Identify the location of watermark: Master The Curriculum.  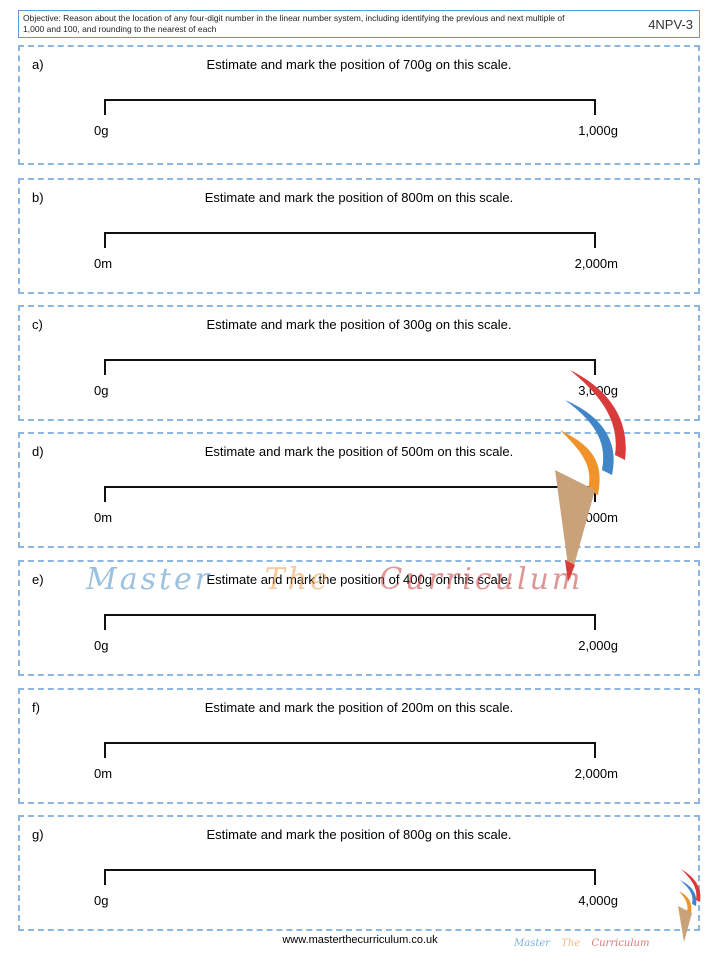
(334, 579).